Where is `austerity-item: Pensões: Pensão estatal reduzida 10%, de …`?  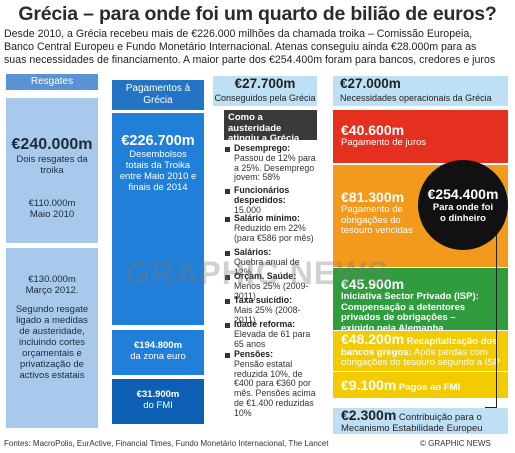 austerity-item: Pensões: Pensão estatal reduzida 10%, de … is located at coordinates (270, 384).